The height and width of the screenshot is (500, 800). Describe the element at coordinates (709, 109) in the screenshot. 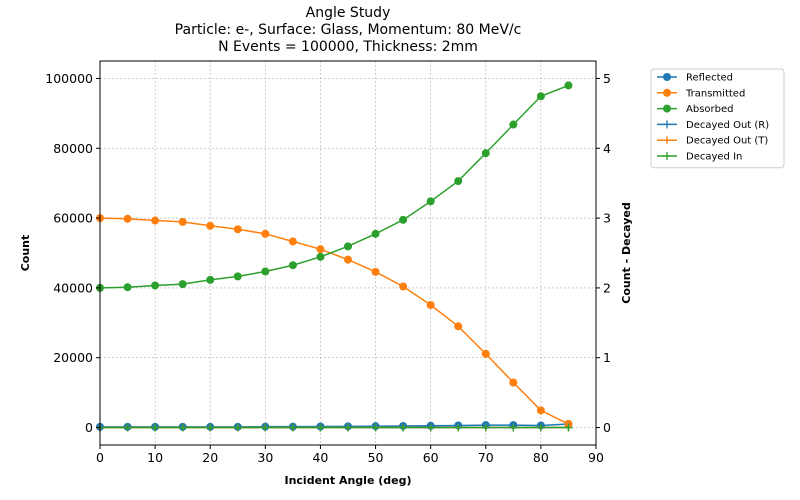

I see `legend-label-absorbed: Absorbed` at that location.